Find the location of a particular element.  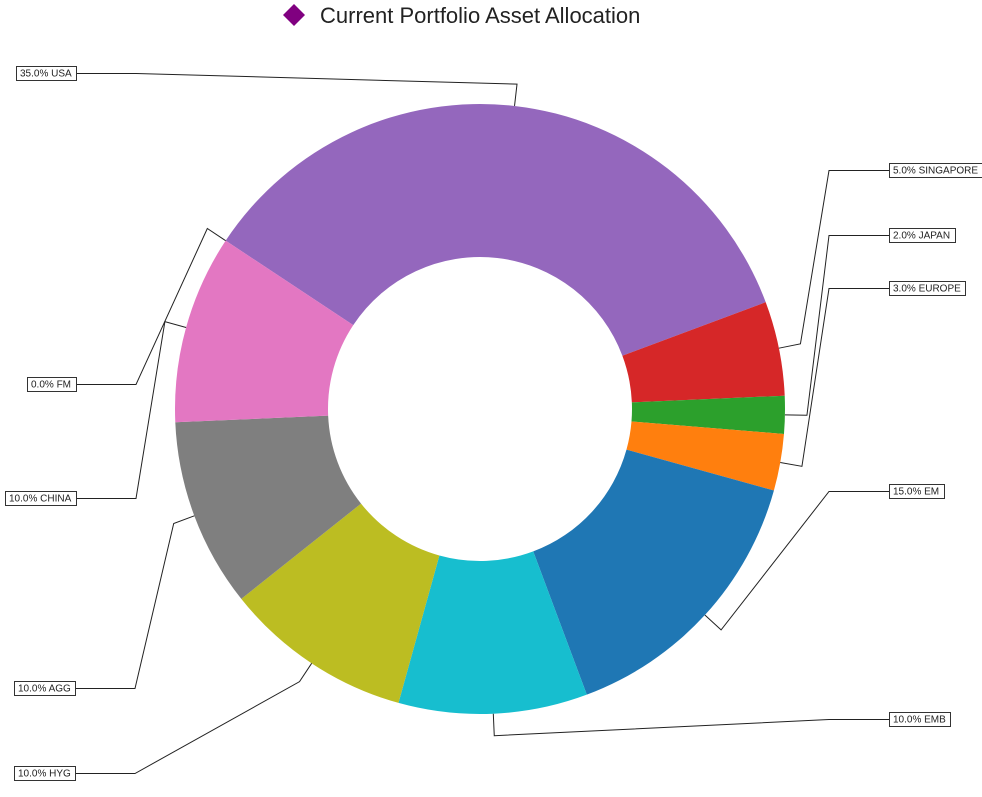

slice-china is located at coordinates (264, 331).